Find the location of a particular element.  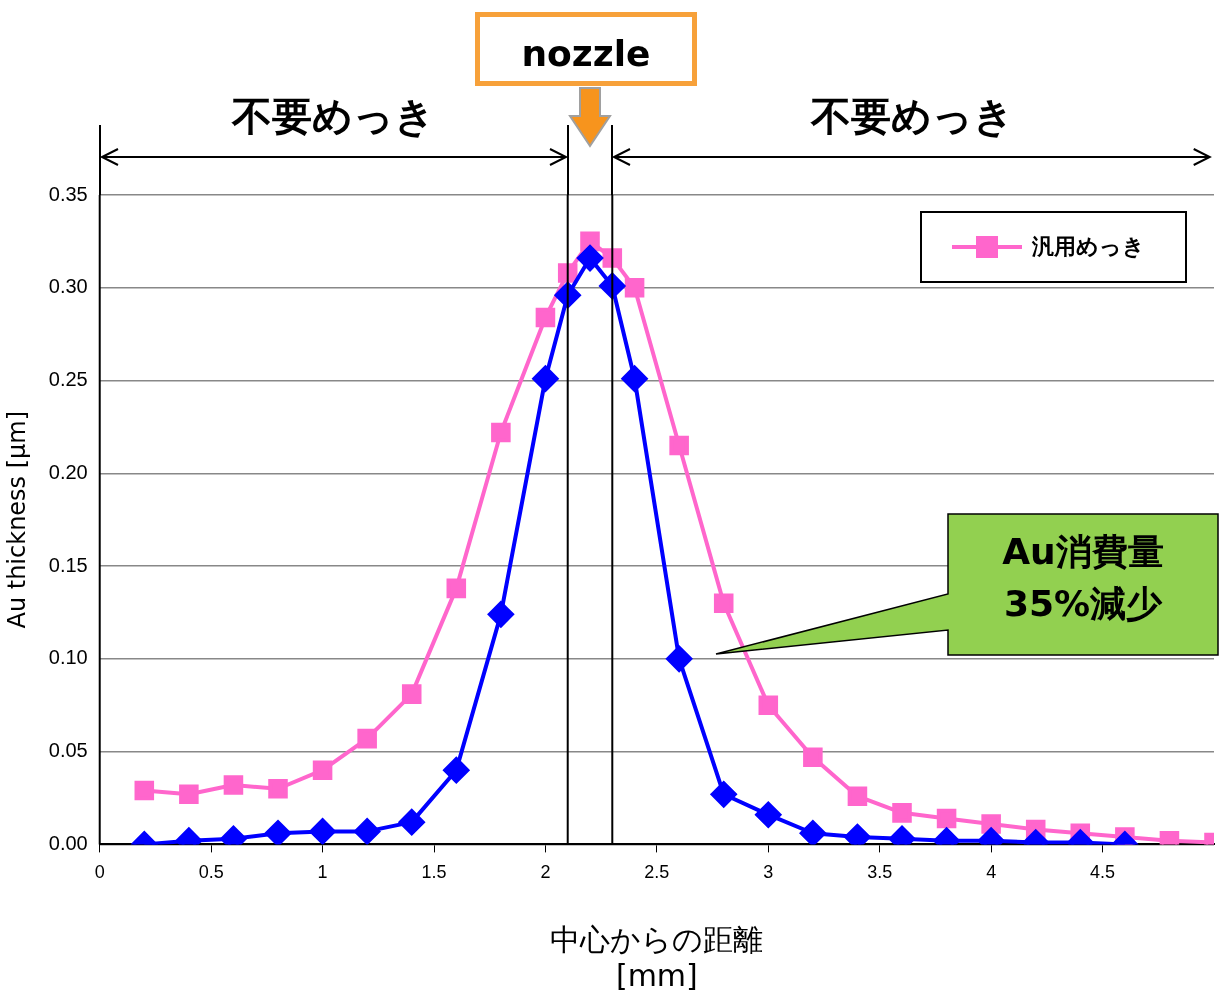

x-tick-label: 4 is located at coordinates (991, 872).